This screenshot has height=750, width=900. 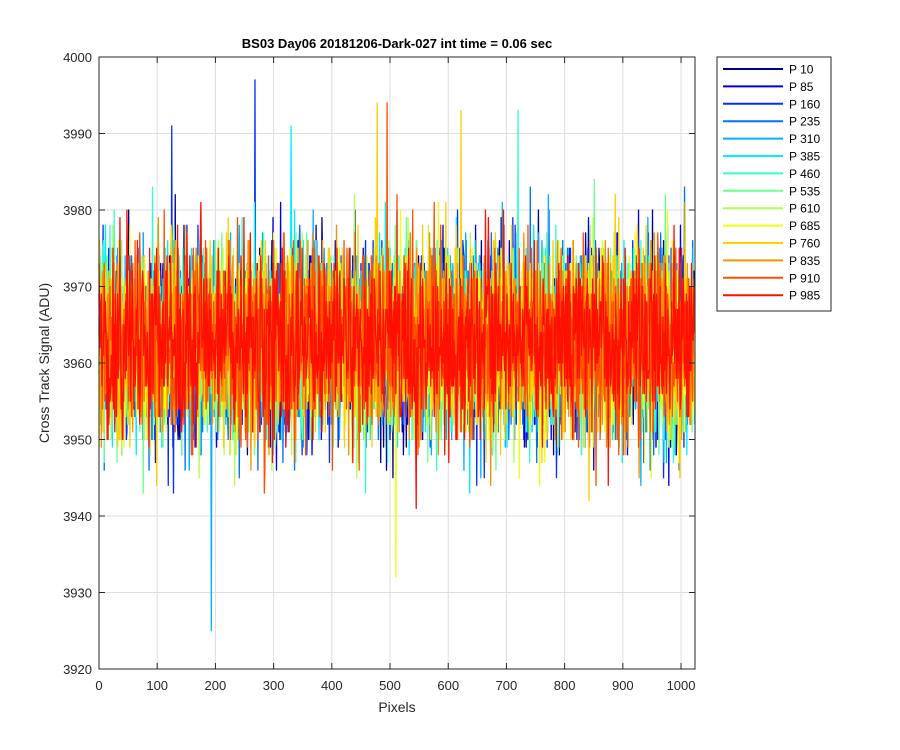 What do you see at coordinates (396, 707) in the screenshot?
I see `x-axis-title: Pixels` at bounding box center [396, 707].